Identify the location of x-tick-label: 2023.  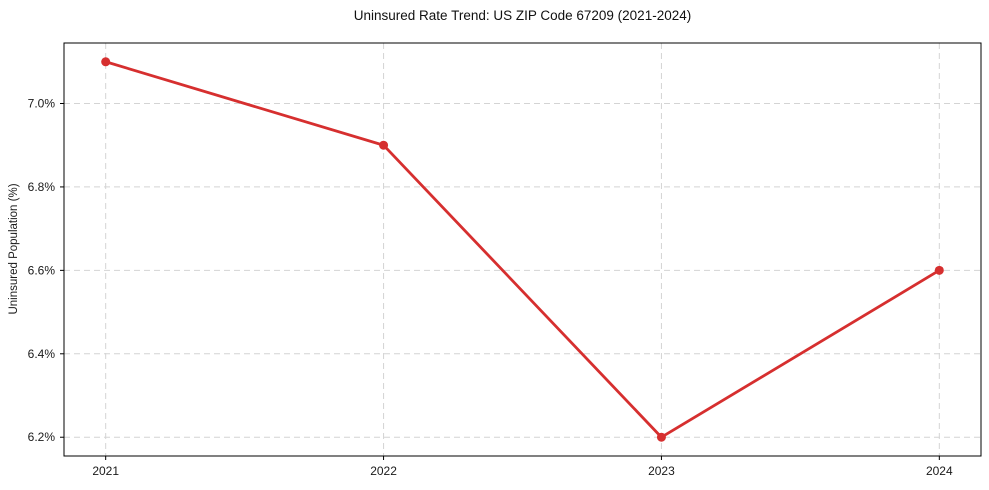
(661, 471).